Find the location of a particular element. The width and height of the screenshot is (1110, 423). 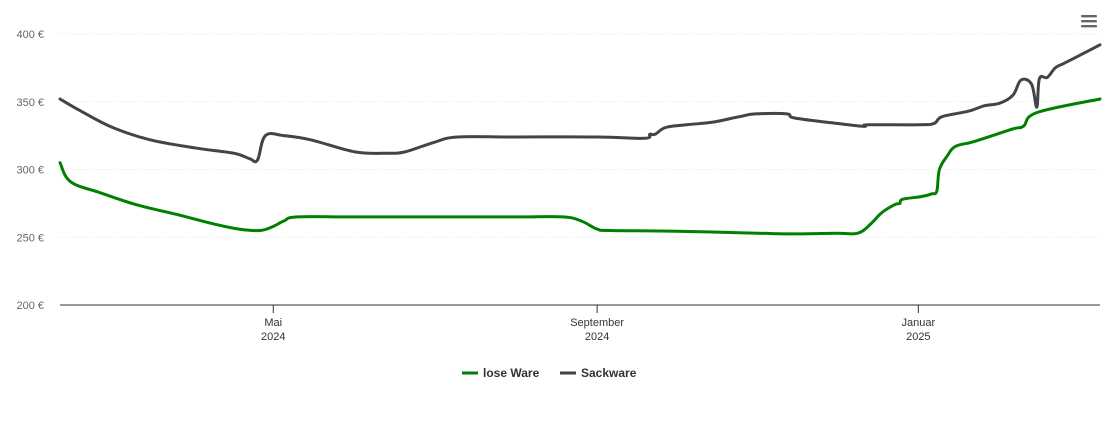

chart-menu-button is located at coordinates (1089, 23).